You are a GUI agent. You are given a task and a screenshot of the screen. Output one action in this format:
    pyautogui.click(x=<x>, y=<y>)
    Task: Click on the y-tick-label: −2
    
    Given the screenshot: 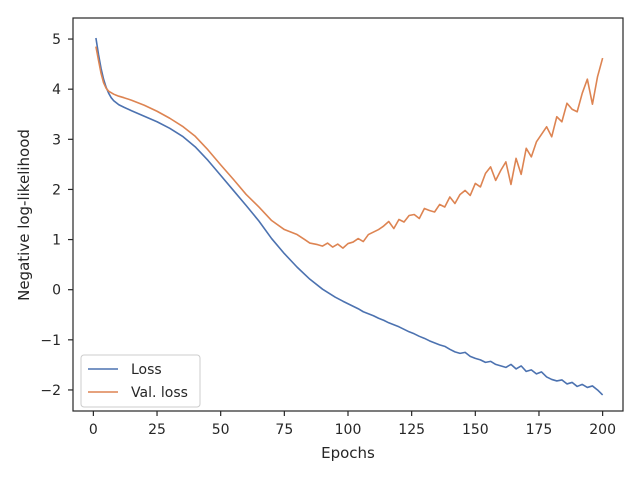 What is the action you would take?
    pyautogui.click(x=50, y=391)
    